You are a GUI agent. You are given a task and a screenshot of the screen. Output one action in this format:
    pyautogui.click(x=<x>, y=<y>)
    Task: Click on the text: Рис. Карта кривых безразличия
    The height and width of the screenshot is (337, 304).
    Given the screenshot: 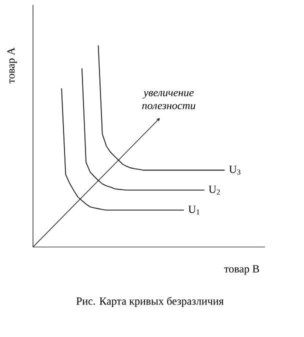 What is the action you would take?
    pyautogui.click(x=150, y=302)
    